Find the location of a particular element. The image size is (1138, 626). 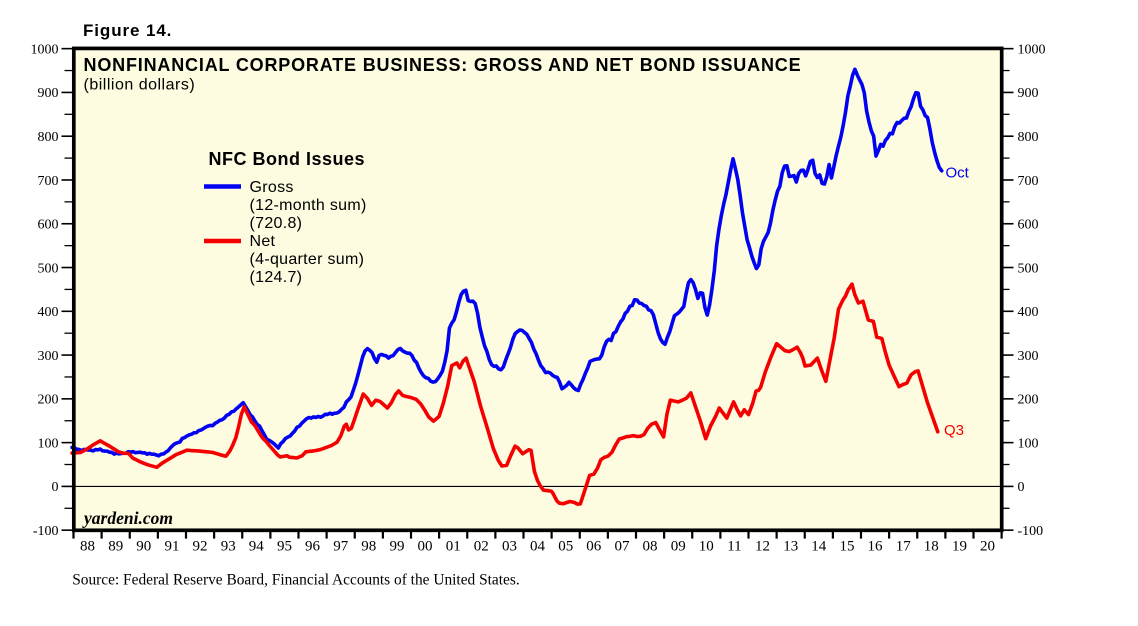

svg-text: (billion dollars) is located at coordinates (140, 85).